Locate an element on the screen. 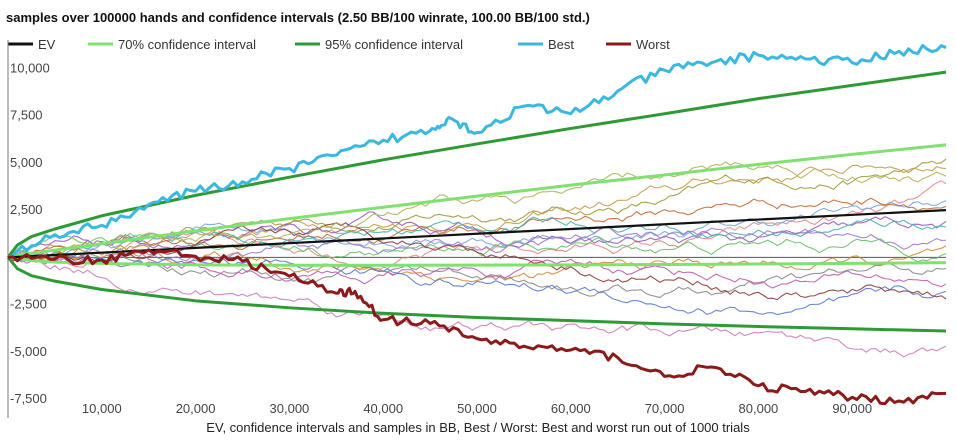  x-tick-label: 10,000 is located at coordinates (102, 408).